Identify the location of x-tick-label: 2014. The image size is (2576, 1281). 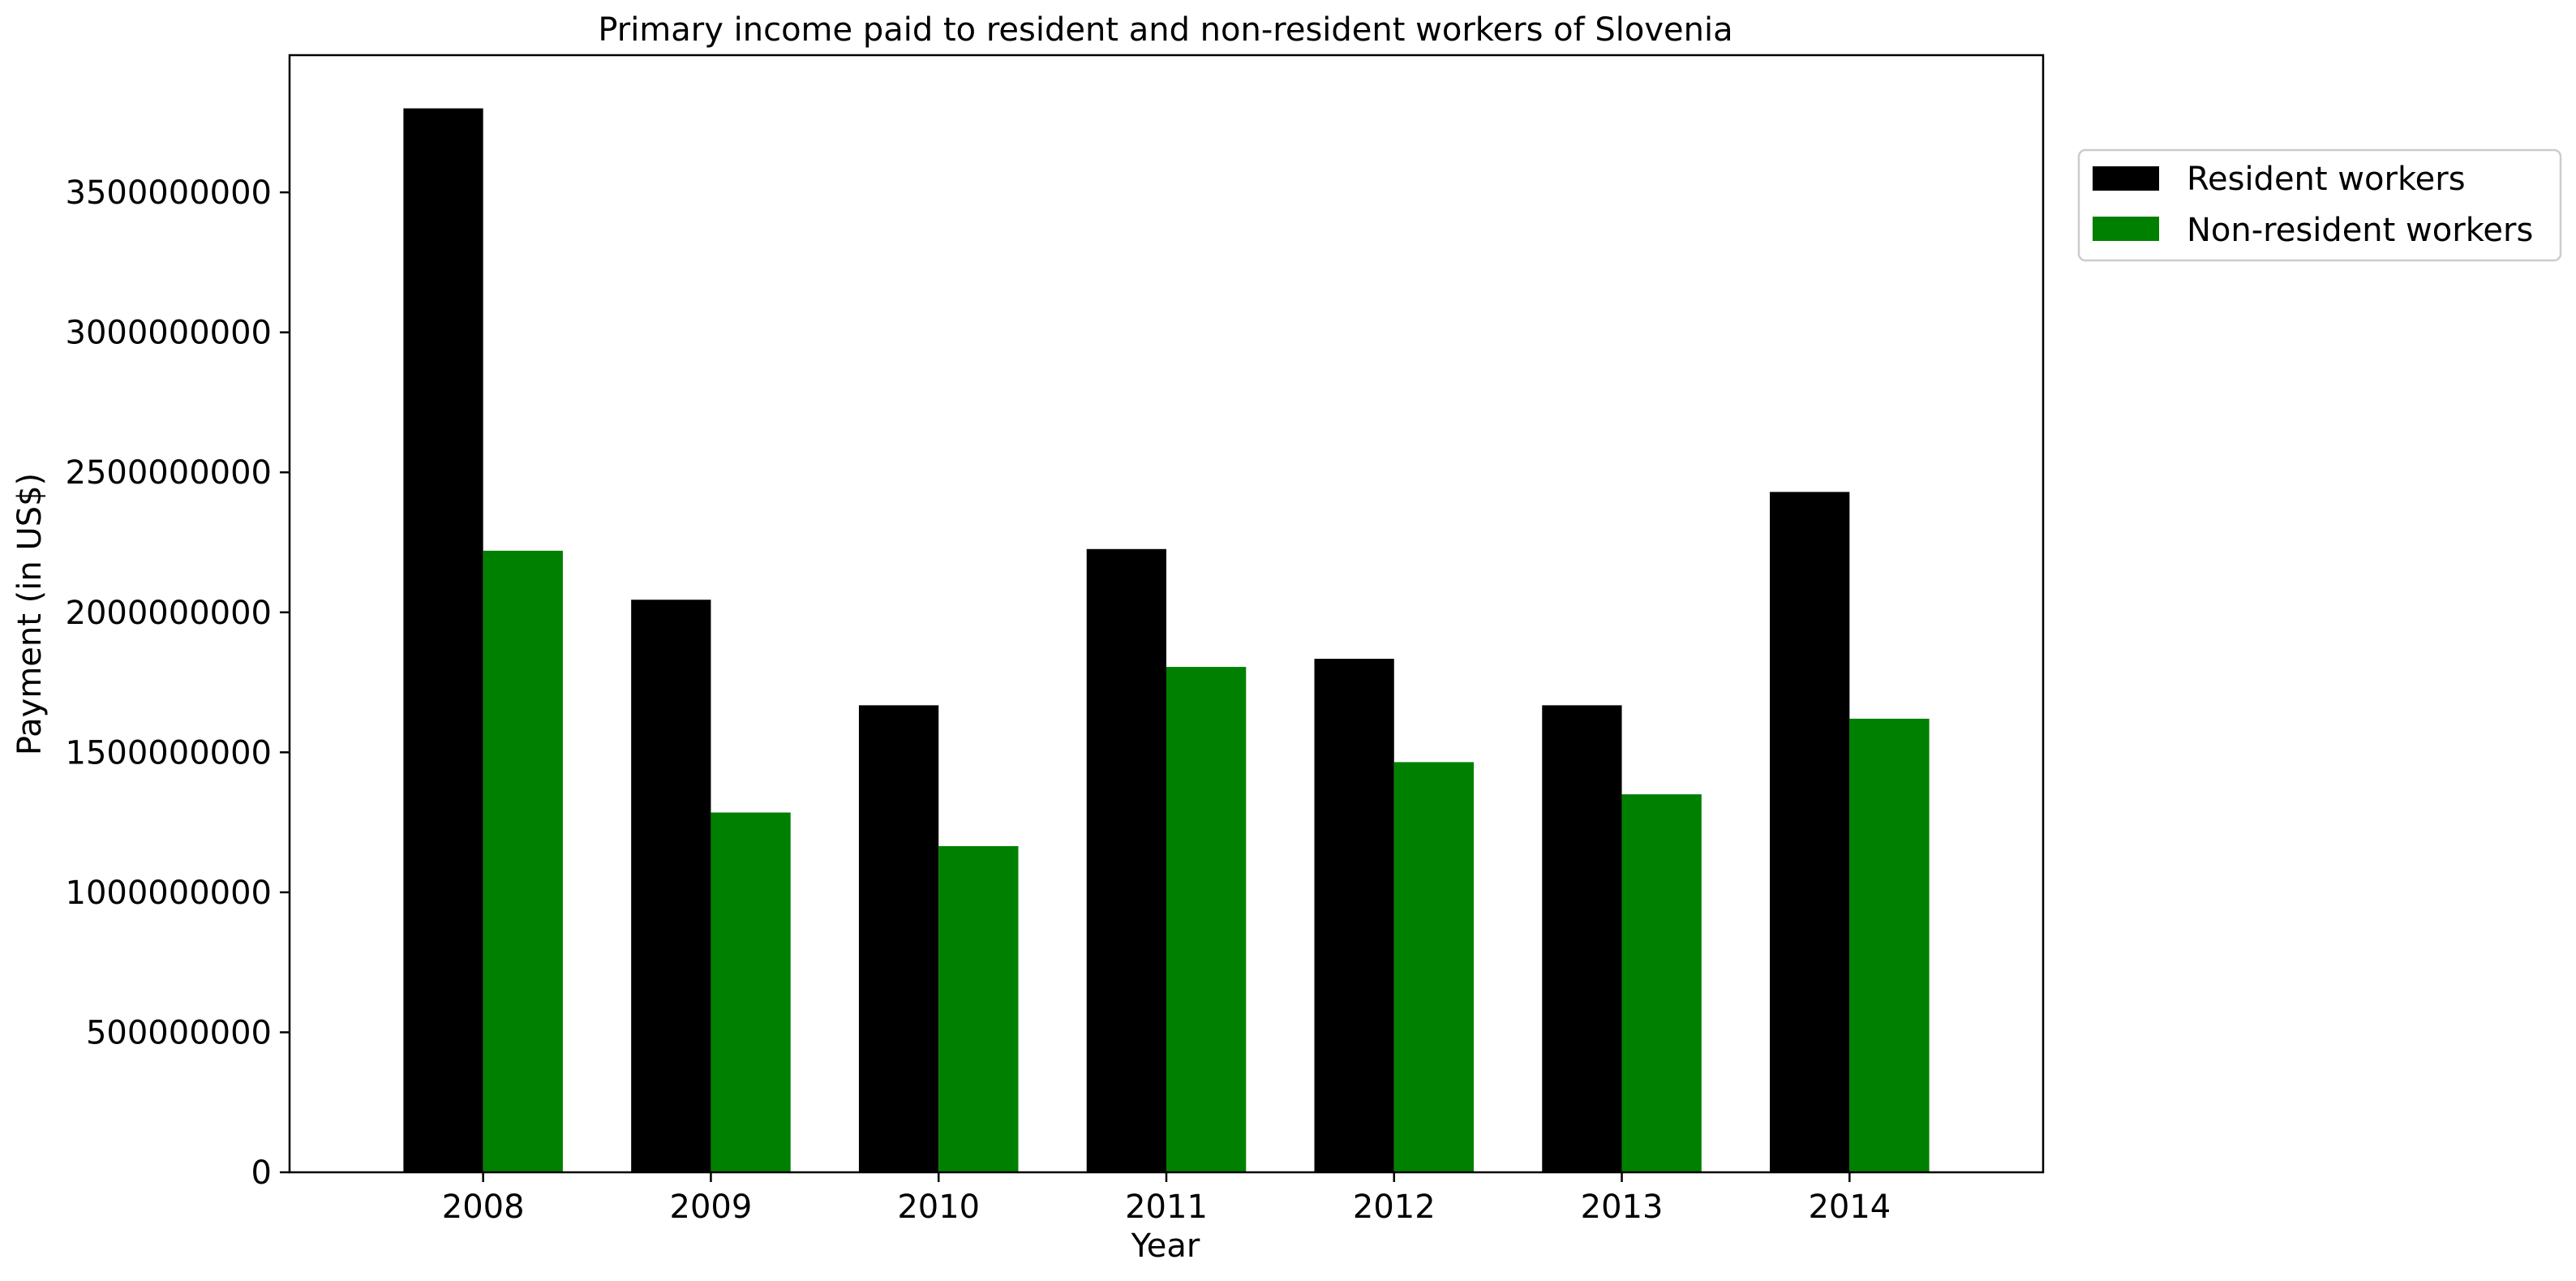
(1849, 1207).